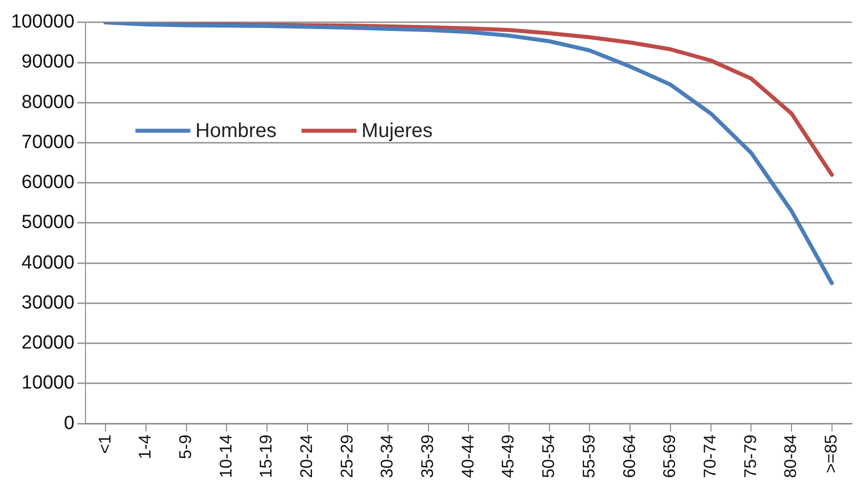 The height and width of the screenshot is (481, 858). Describe the element at coordinates (69, 423) in the screenshot. I see `y-tick-label: 0` at that location.